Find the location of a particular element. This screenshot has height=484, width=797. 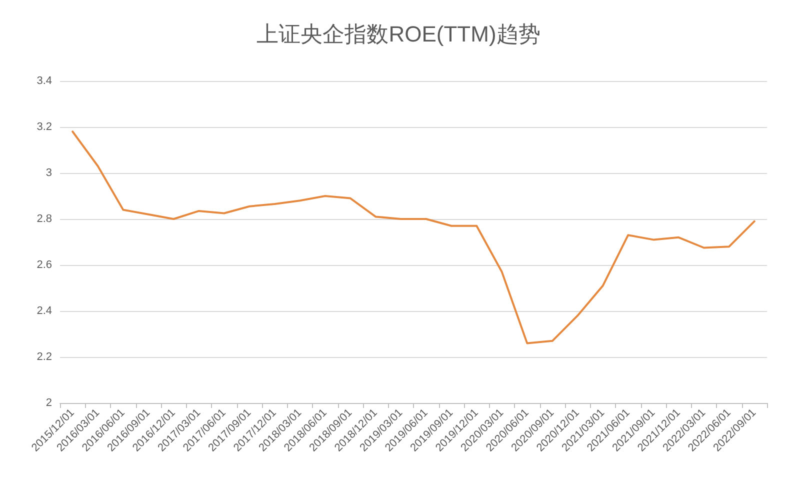

y-tick-label: 3.2 is located at coordinates (44, 127).